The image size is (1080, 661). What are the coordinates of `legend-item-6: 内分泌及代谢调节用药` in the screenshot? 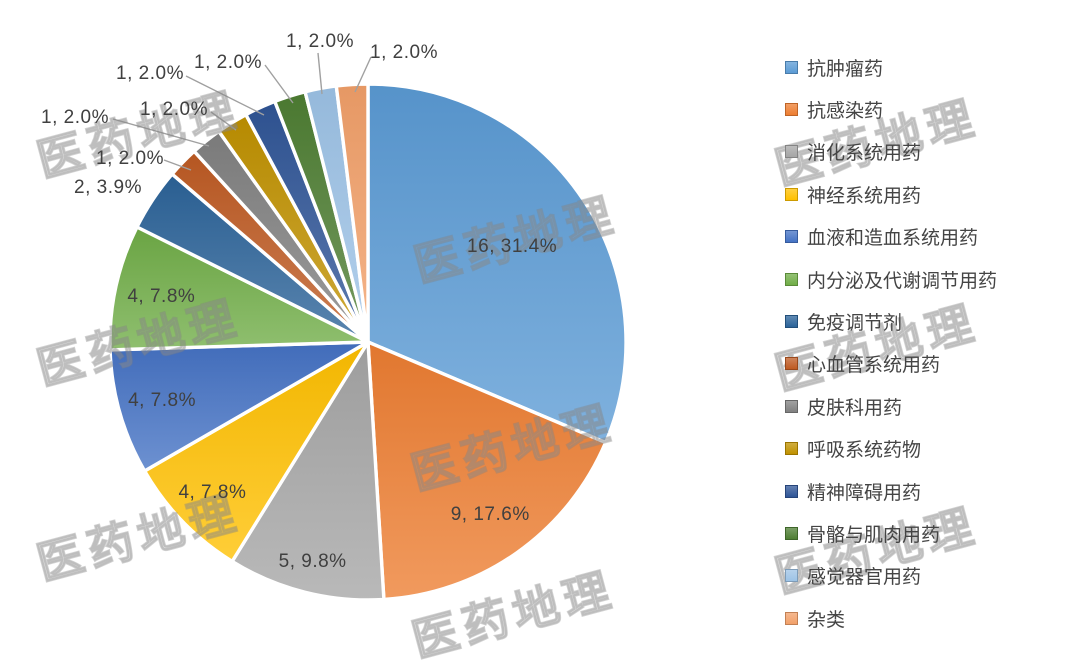 It's located at (891, 279).